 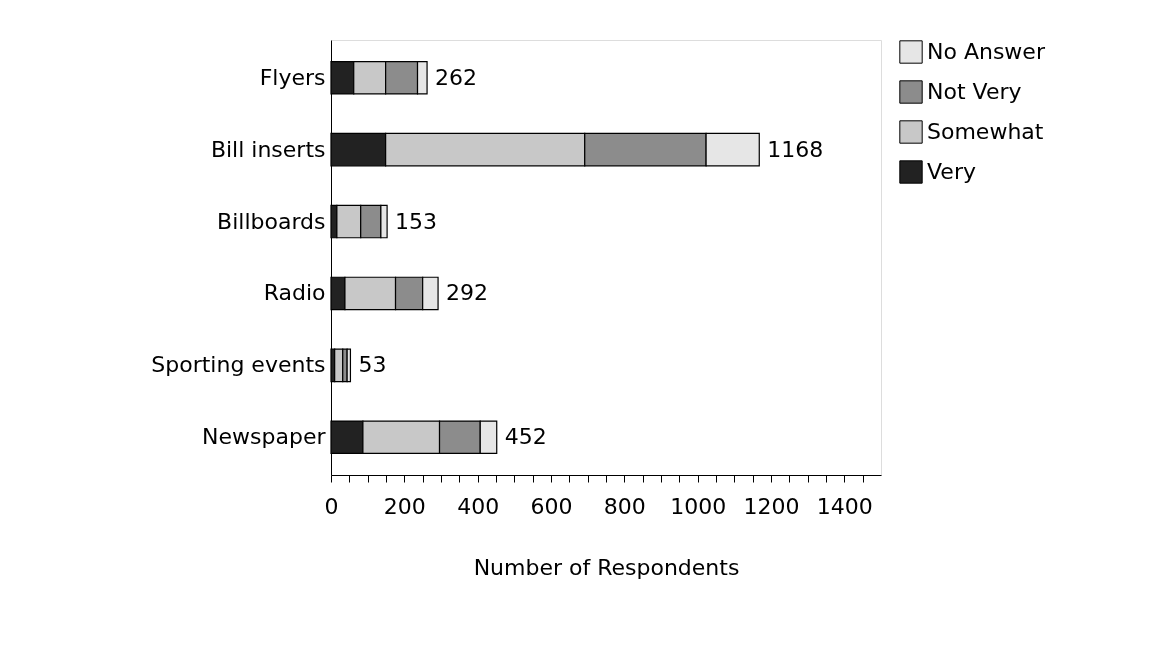 I want to click on legend-label: Very, so click(x=951, y=171).